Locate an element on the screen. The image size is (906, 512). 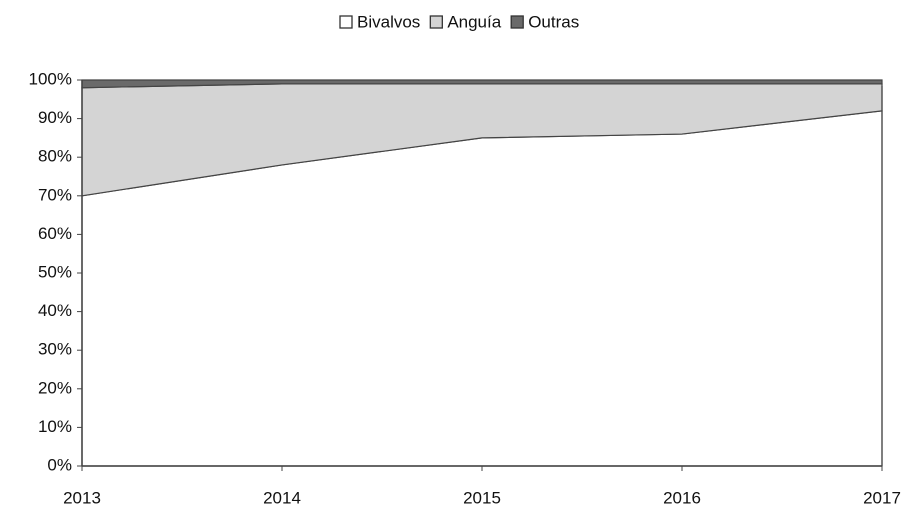
y-tick-label: 40% is located at coordinates (55, 310).